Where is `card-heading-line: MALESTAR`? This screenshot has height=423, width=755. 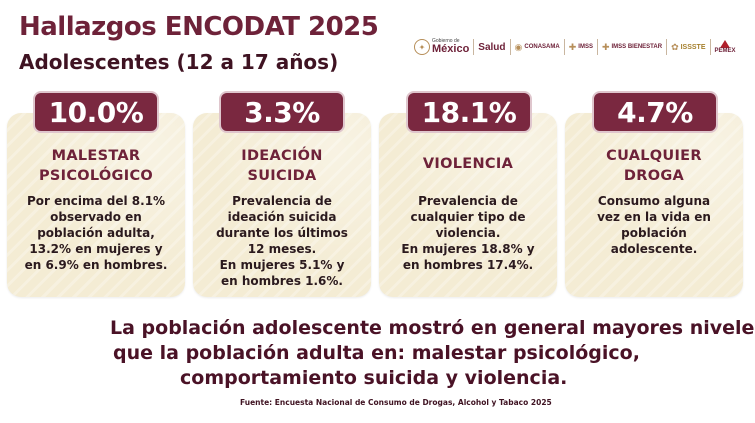 card-heading-line: MALESTAR is located at coordinates (96, 156).